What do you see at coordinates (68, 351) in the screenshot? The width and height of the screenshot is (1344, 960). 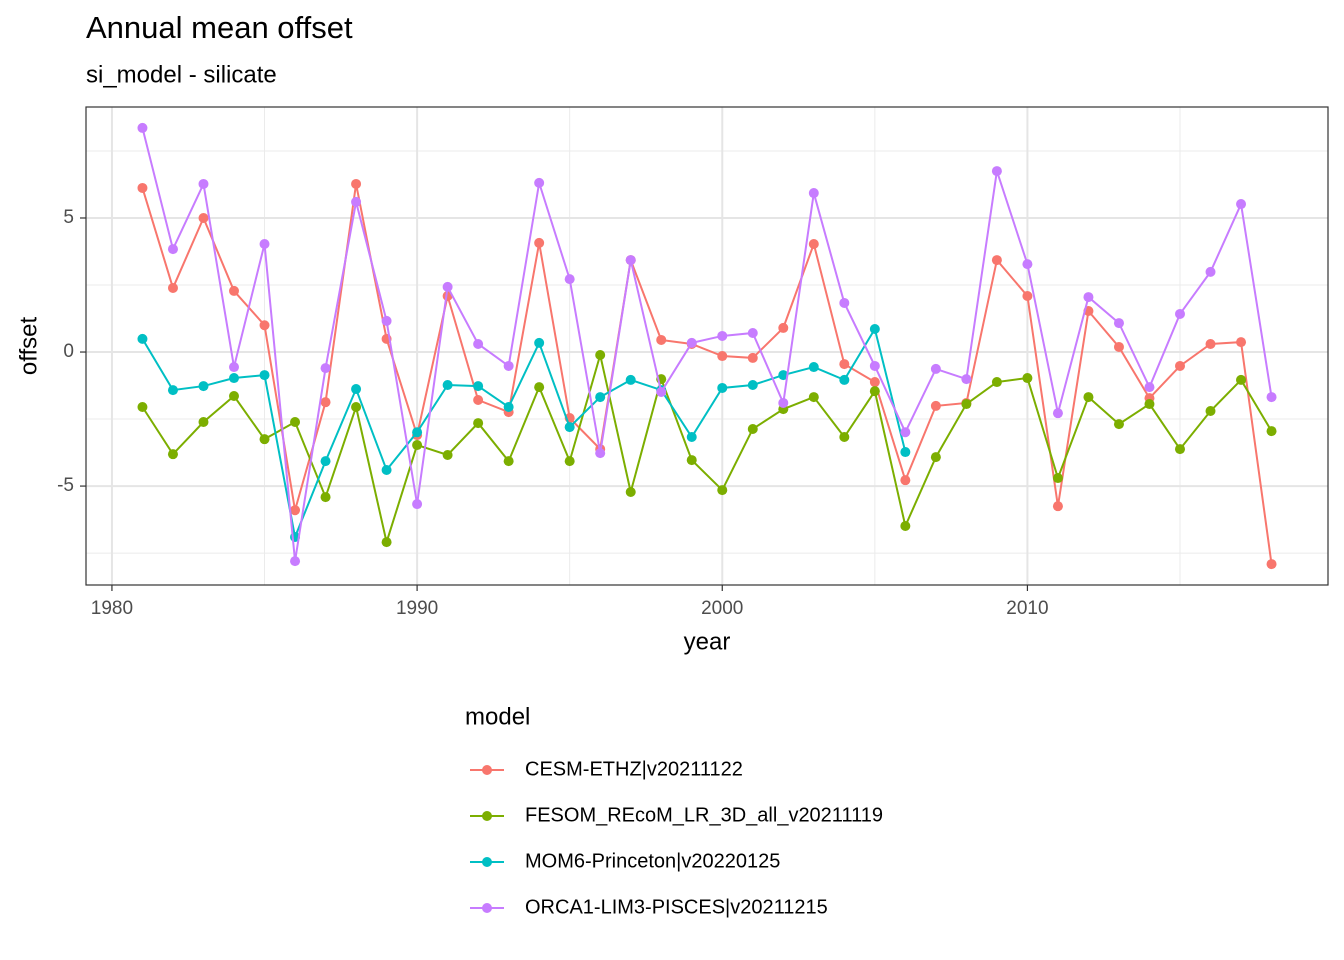 I see `y-tick-label: 0` at bounding box center [68, 351].